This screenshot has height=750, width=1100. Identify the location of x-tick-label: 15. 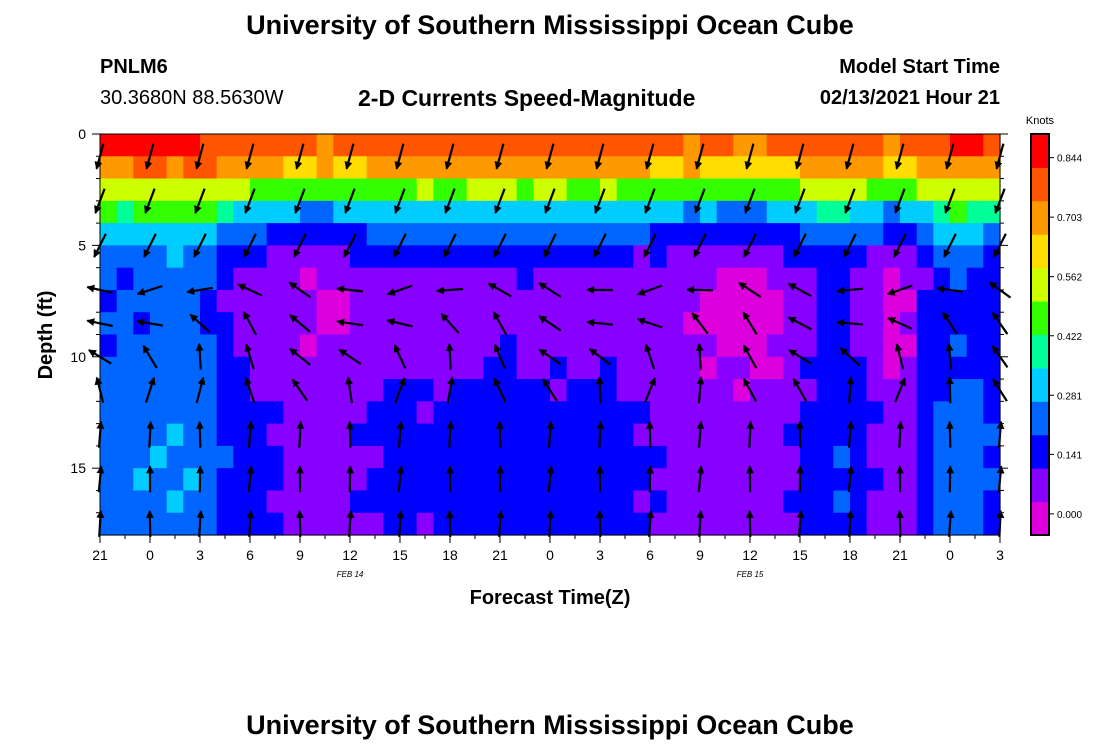
(800, 555).